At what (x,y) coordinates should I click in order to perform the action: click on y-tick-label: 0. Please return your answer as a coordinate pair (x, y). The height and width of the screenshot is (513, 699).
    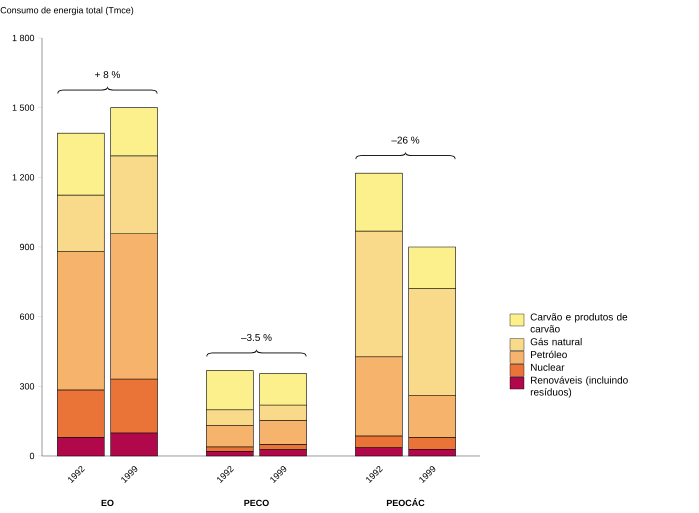
    Looking at the image, I should click on (32, 456).